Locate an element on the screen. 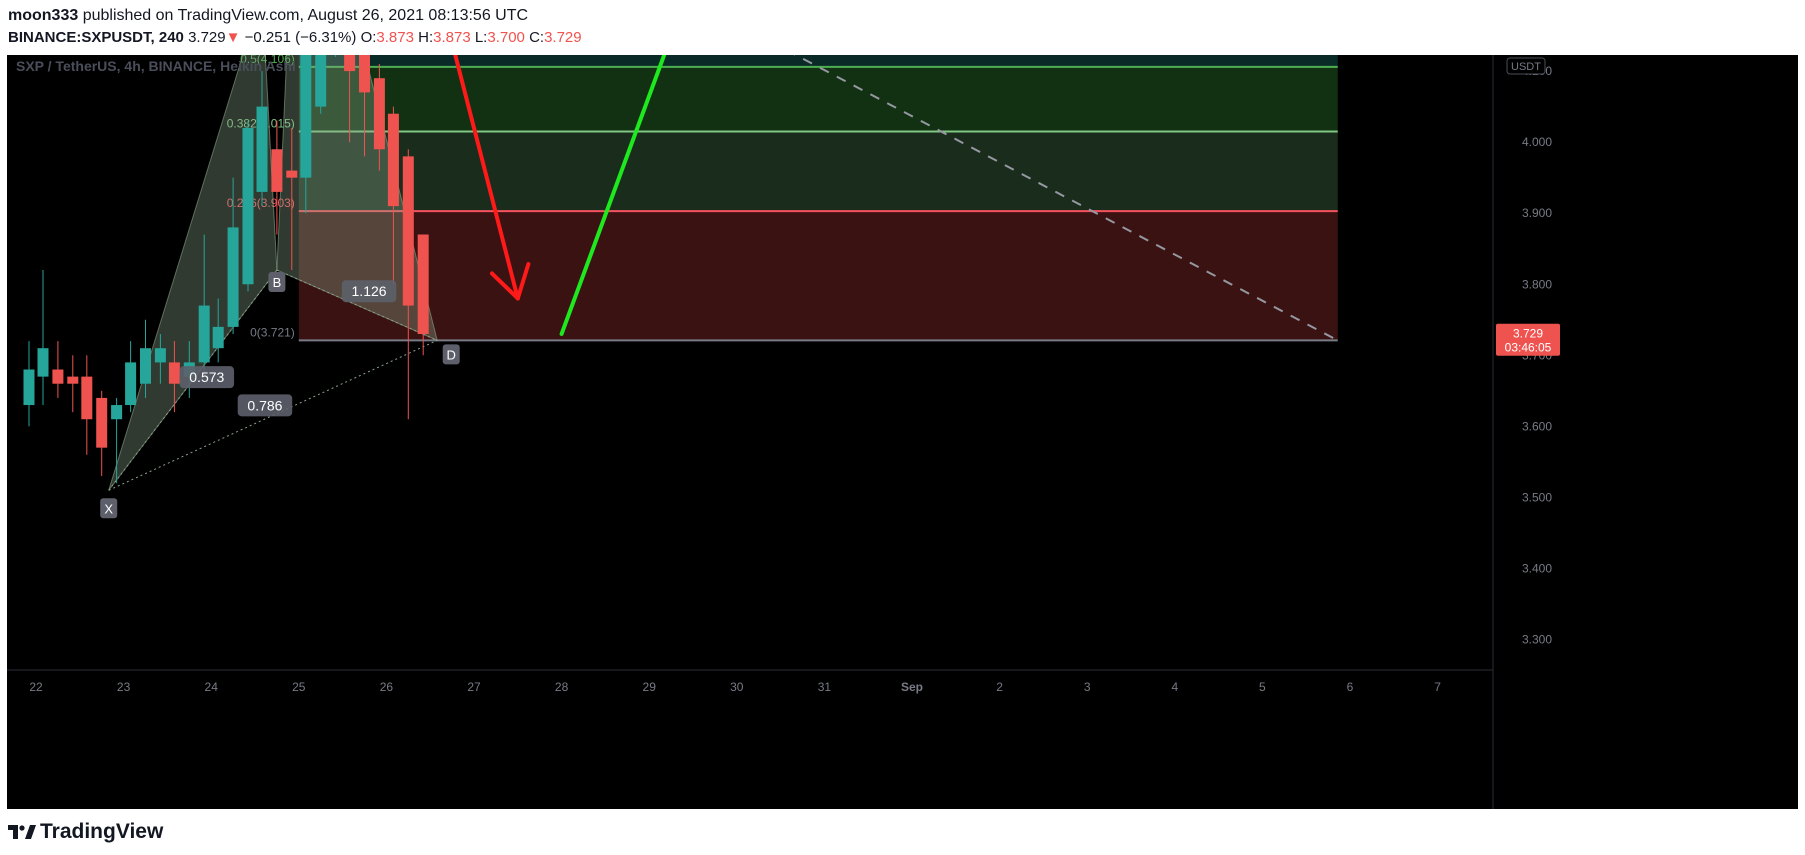 The width and height of the screenshot is (1805, 855). y-tick-3.800: 3.800 is located at coordinates (1537, 284).